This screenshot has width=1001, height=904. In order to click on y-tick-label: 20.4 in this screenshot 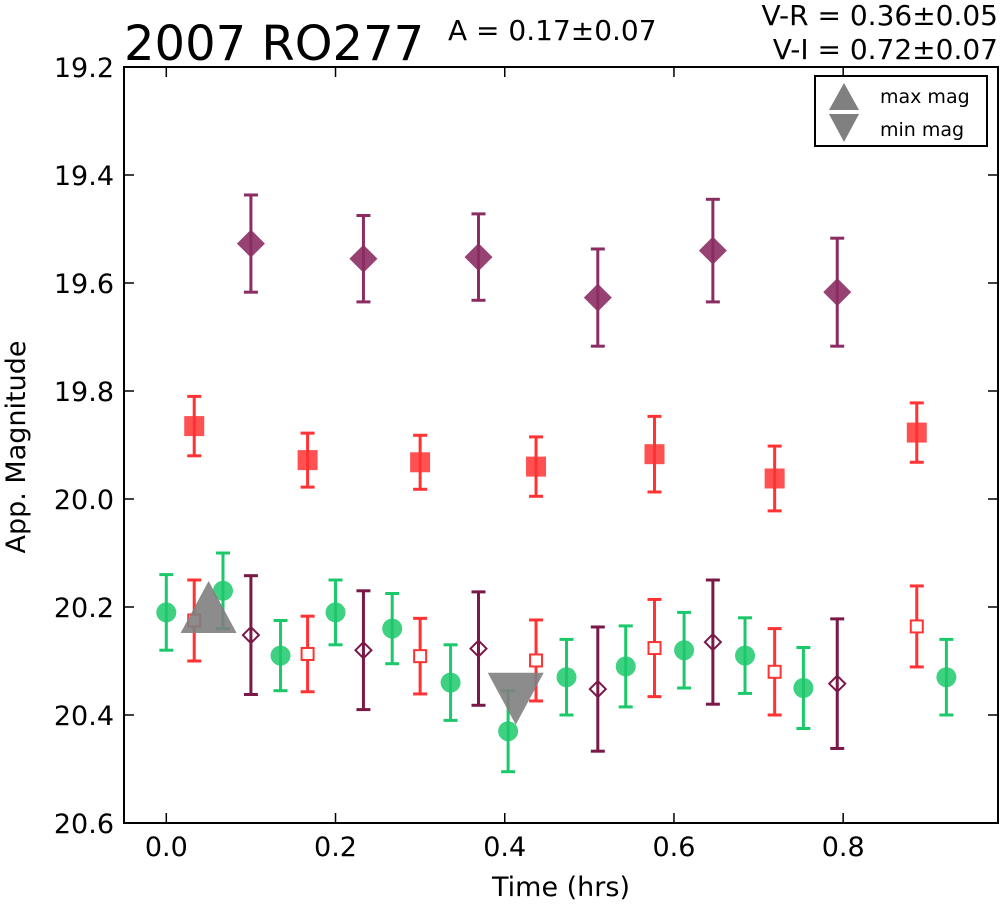, I will do `click(84, 716)`.